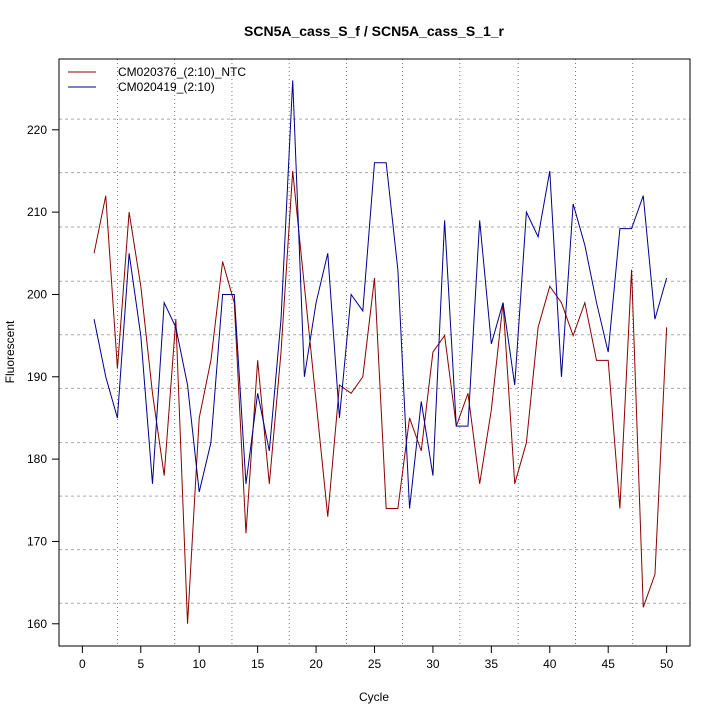 The width and height of the screenshot is (720, 720). I want to click on x-tick-label: 40, so click(550, 664).